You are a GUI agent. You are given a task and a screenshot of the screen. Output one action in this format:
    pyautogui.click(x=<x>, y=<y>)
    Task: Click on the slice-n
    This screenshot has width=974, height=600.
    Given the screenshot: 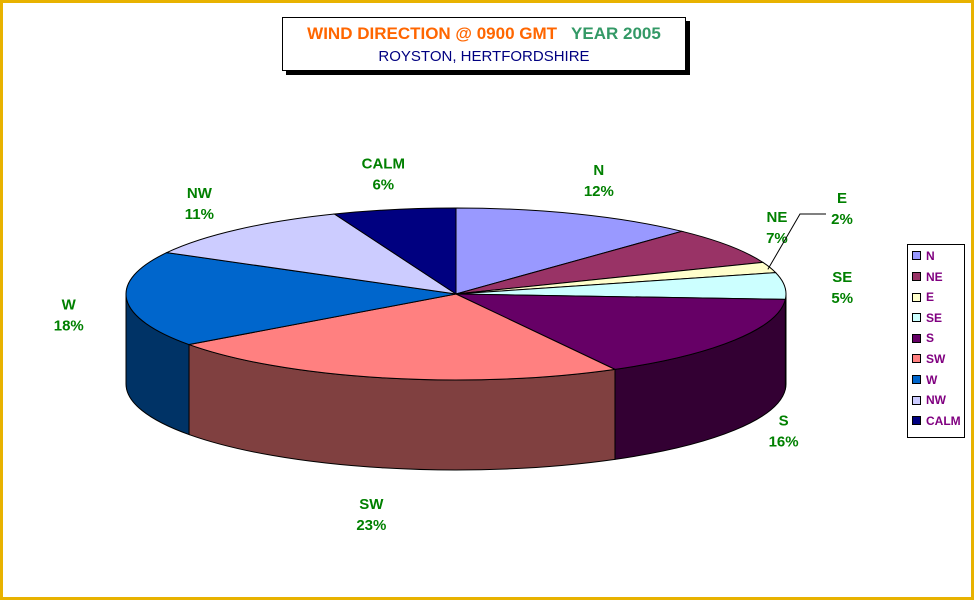 What is the action you would take?
    pyautogui.click(x=569, y=251)
    